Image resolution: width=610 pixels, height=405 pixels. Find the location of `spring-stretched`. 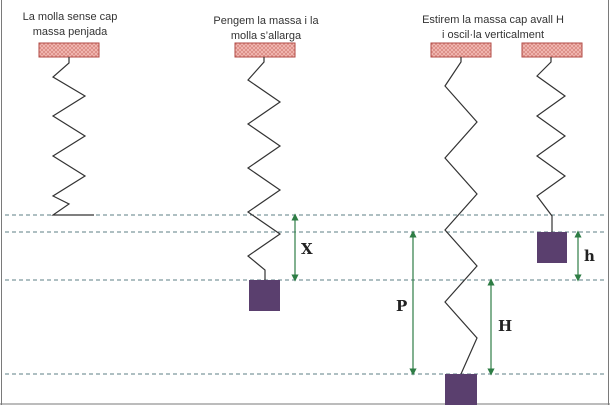

spring-stretched is located at coordinates (461, 216).